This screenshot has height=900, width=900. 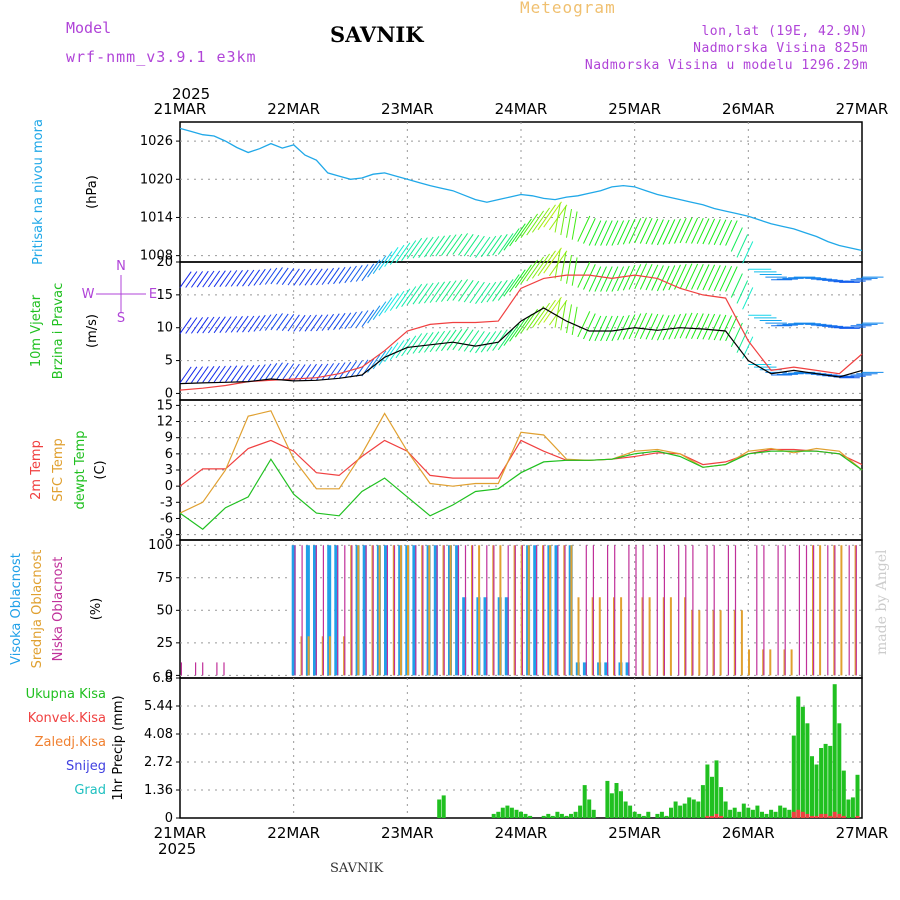 What do you see at coordinates (158, 706) in the screenshot?
I see `y-tick-label: 5.44` at bounding box center [158, 706].